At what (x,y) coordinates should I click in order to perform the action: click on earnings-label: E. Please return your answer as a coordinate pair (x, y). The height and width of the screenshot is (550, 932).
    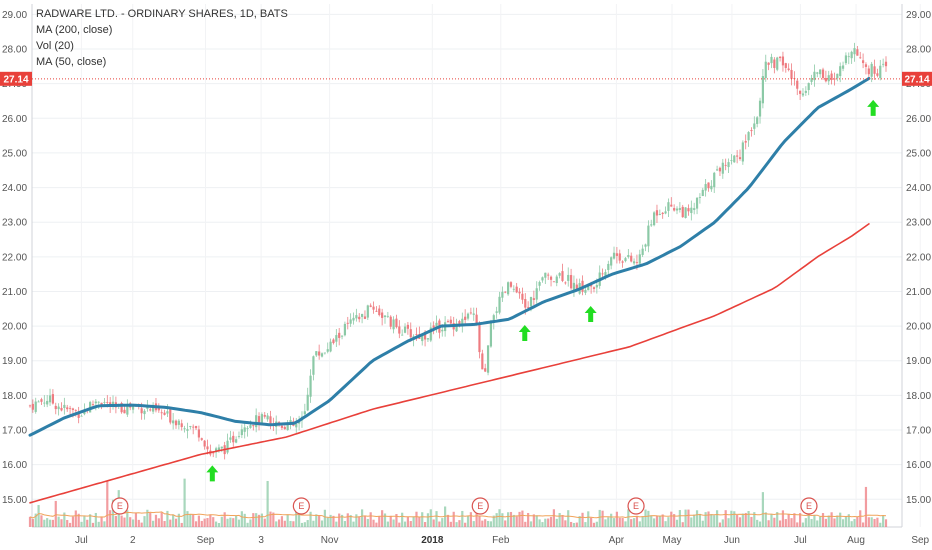
    Looking at the image, I should click on (301, 506).